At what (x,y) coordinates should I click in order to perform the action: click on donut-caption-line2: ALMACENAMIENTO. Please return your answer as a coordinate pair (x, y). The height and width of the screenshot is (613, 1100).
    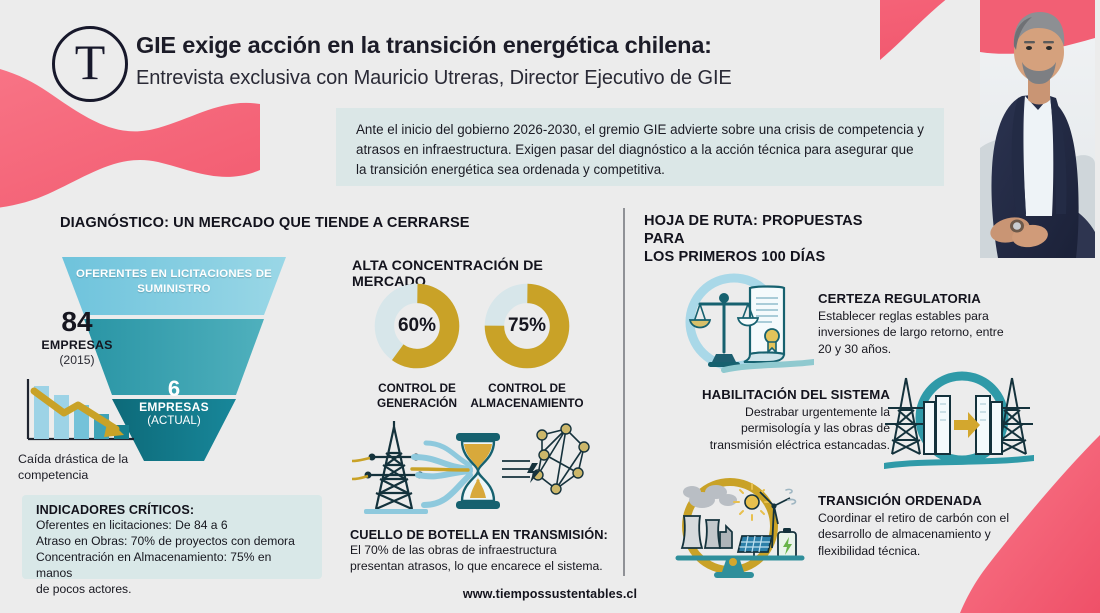
    Looking at the image, I should click on (527, 402).